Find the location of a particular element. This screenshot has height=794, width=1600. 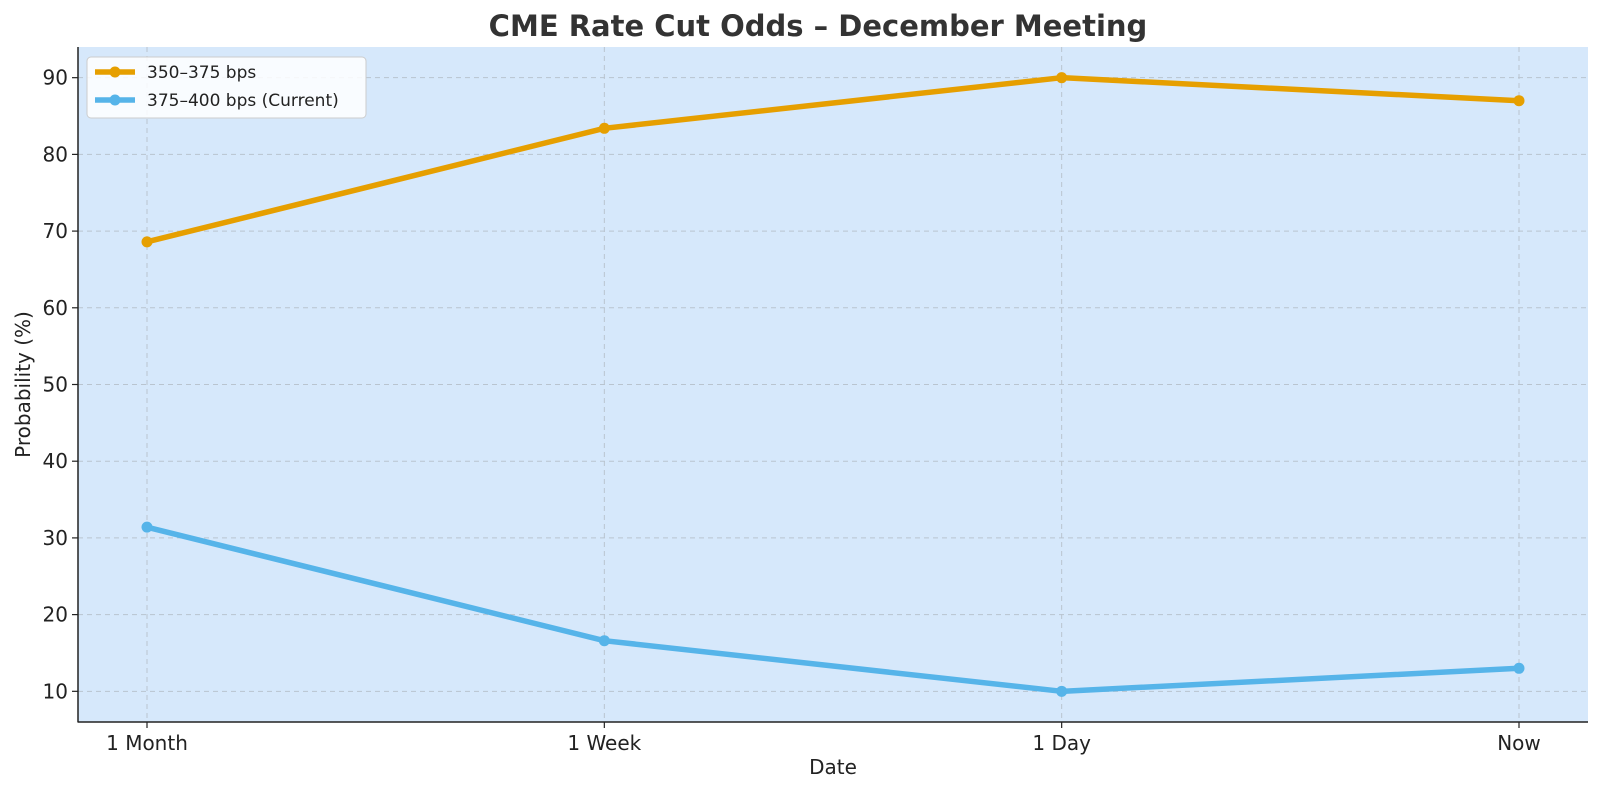

x-tick-label: 1 Month is located at coordinates (147, 743).